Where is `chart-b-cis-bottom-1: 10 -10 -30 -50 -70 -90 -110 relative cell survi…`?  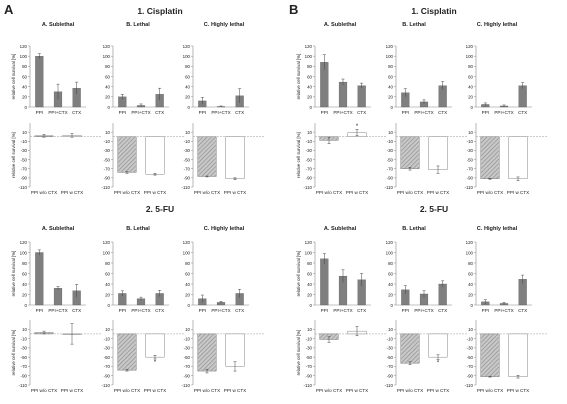 chart-b-cis-bottom-1: 10 -10 -30 -50 -70 -90 -110 relative cell survi… is located at coordinates (341, 159).